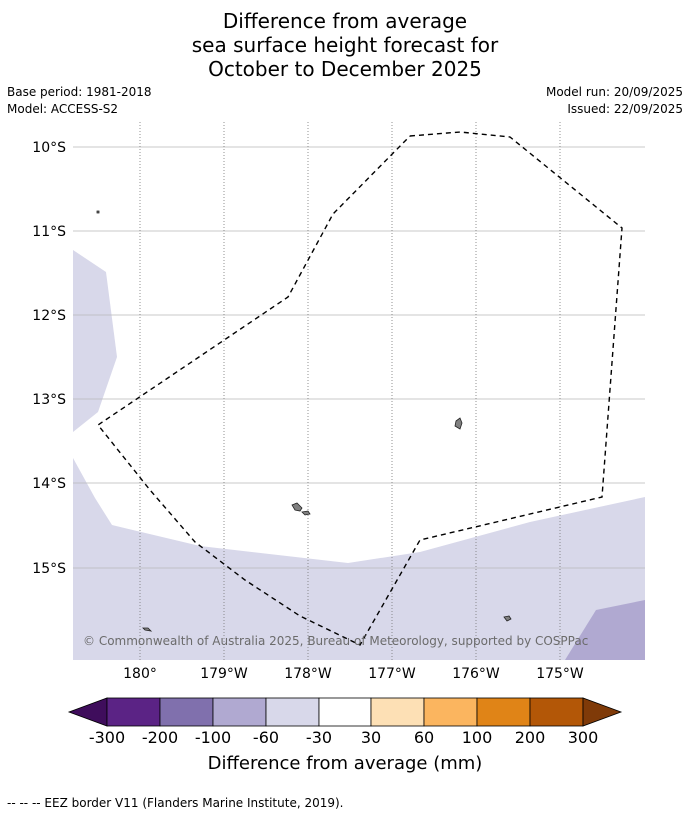 The width and height of the screenshot is (690, 816). Describe the element at coordinates (213, 737) in the screenshot. I see `colorbar-label: -100` at that location.